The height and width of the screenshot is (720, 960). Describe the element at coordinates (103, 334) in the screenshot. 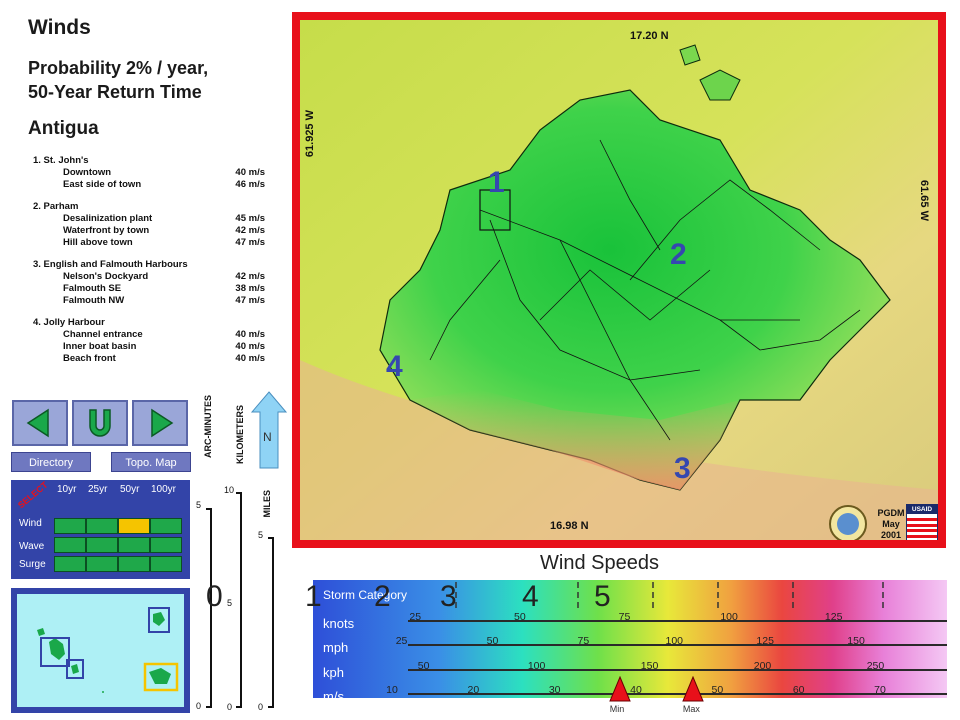

I see `site-name: Channel entrance` at that location.